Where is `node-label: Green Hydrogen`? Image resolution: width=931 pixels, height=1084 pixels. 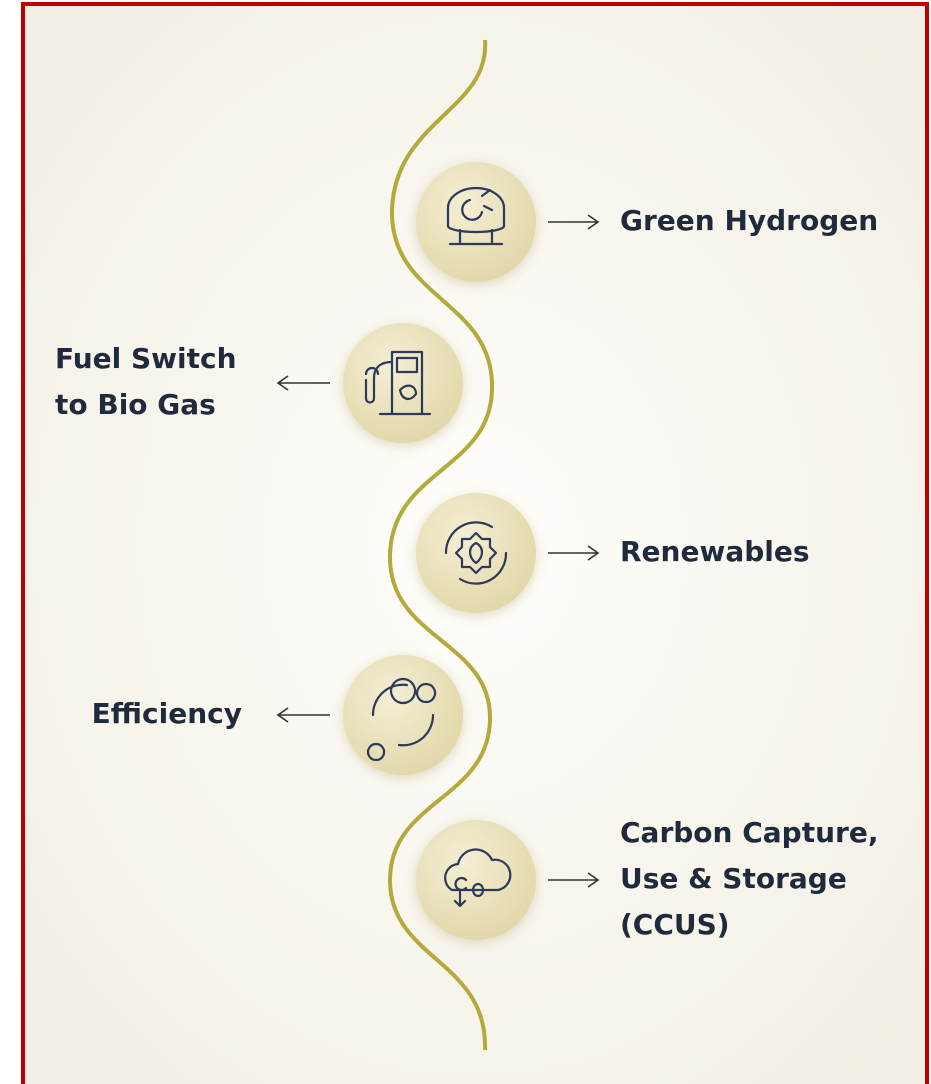
node-label: Green Hydrogen is located at coordinates (749, 220).